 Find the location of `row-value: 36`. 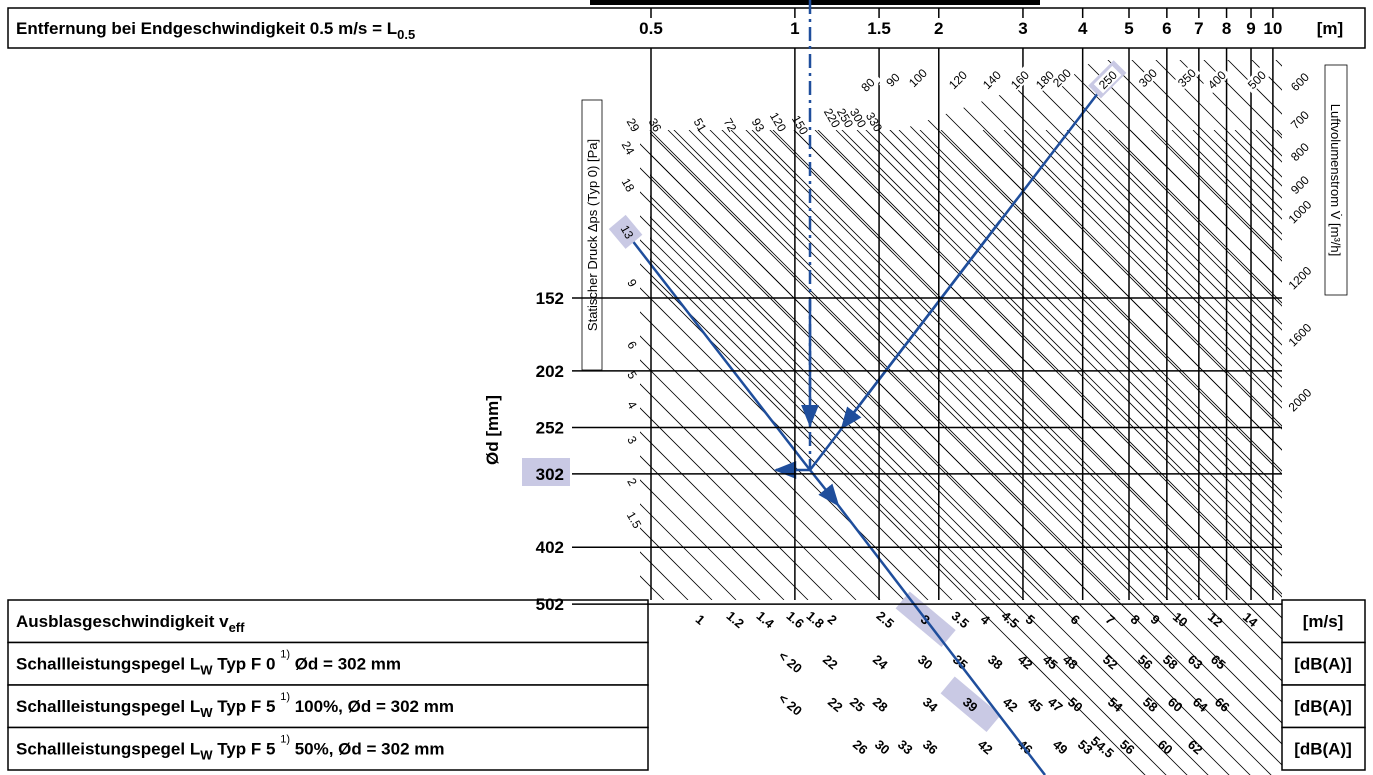

row-value: 36 is located at coordinates (930, 747).